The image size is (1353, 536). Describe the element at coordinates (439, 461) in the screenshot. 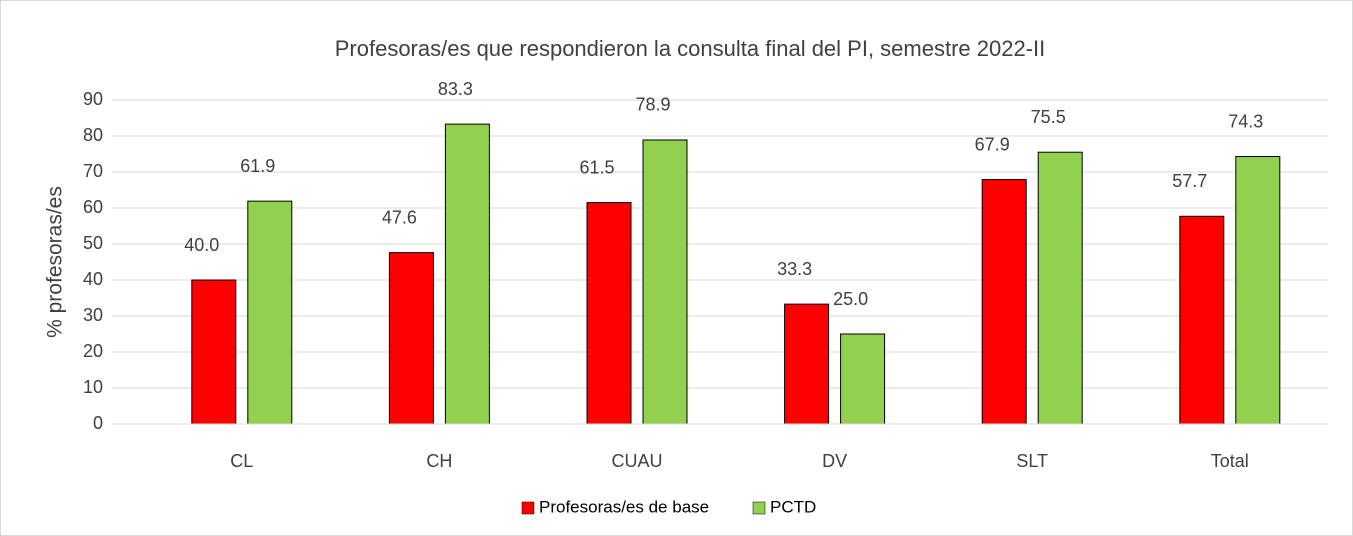

I see `x-tick-label: CH` at that location.